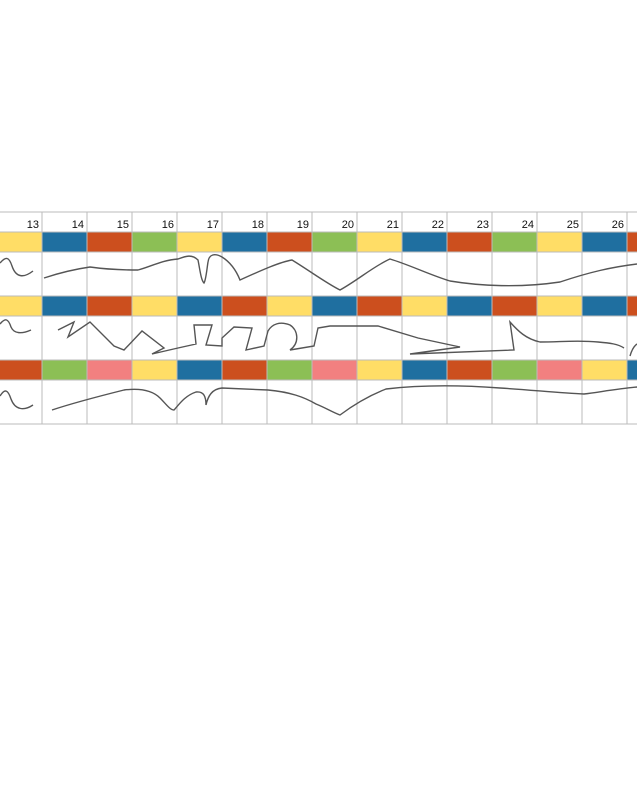 This screenshot has height=809, width=637. I want to click on column-number: 24, so click(528, 225).